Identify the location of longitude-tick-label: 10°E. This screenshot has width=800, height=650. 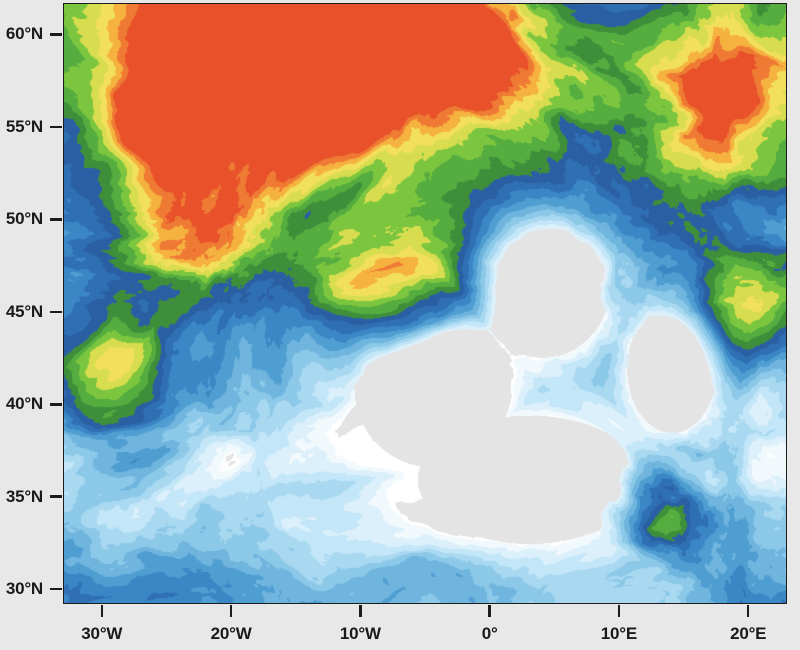
(619, 633).